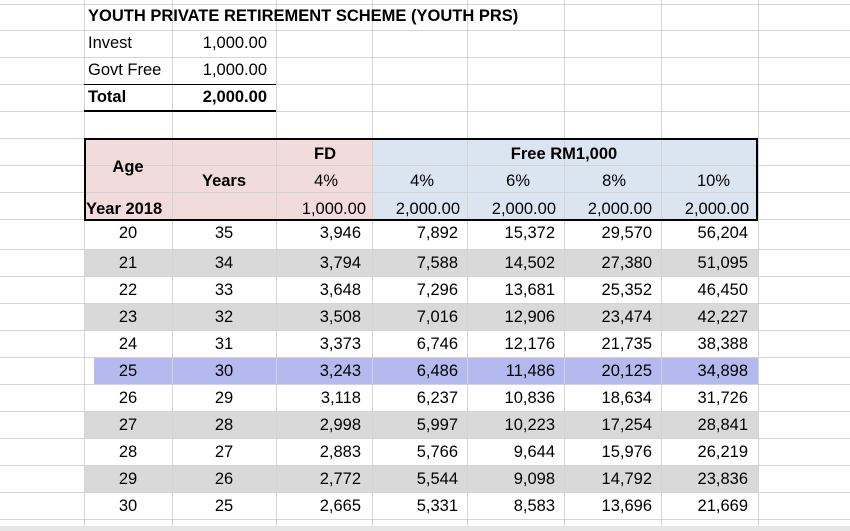  What do you see at coordinates (437, 263) in the screenshot?
I see `cell-value: 7,588` at bounding box center [437, 263].